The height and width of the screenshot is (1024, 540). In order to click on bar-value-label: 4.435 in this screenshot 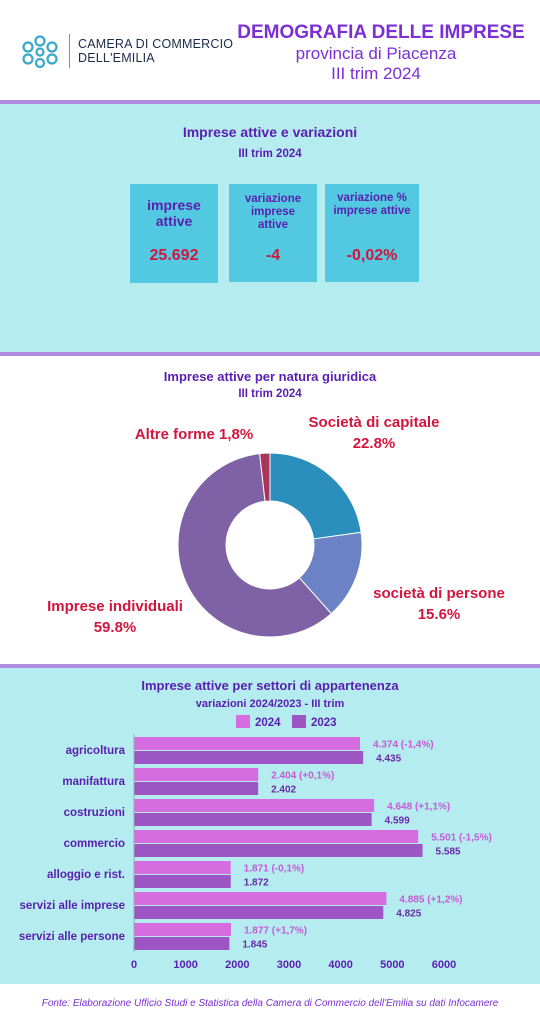, I will do `click(388, 759)`.